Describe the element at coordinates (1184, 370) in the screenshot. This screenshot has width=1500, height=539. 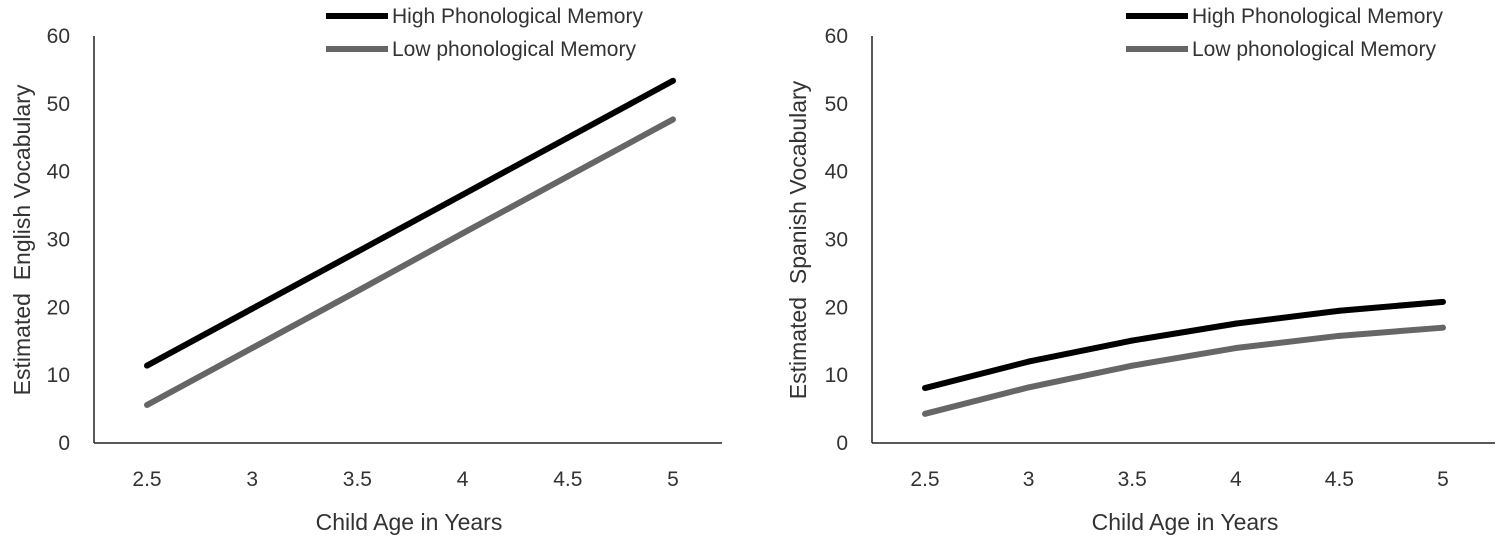
I see `series-line-low-phonological-memory` at that location.